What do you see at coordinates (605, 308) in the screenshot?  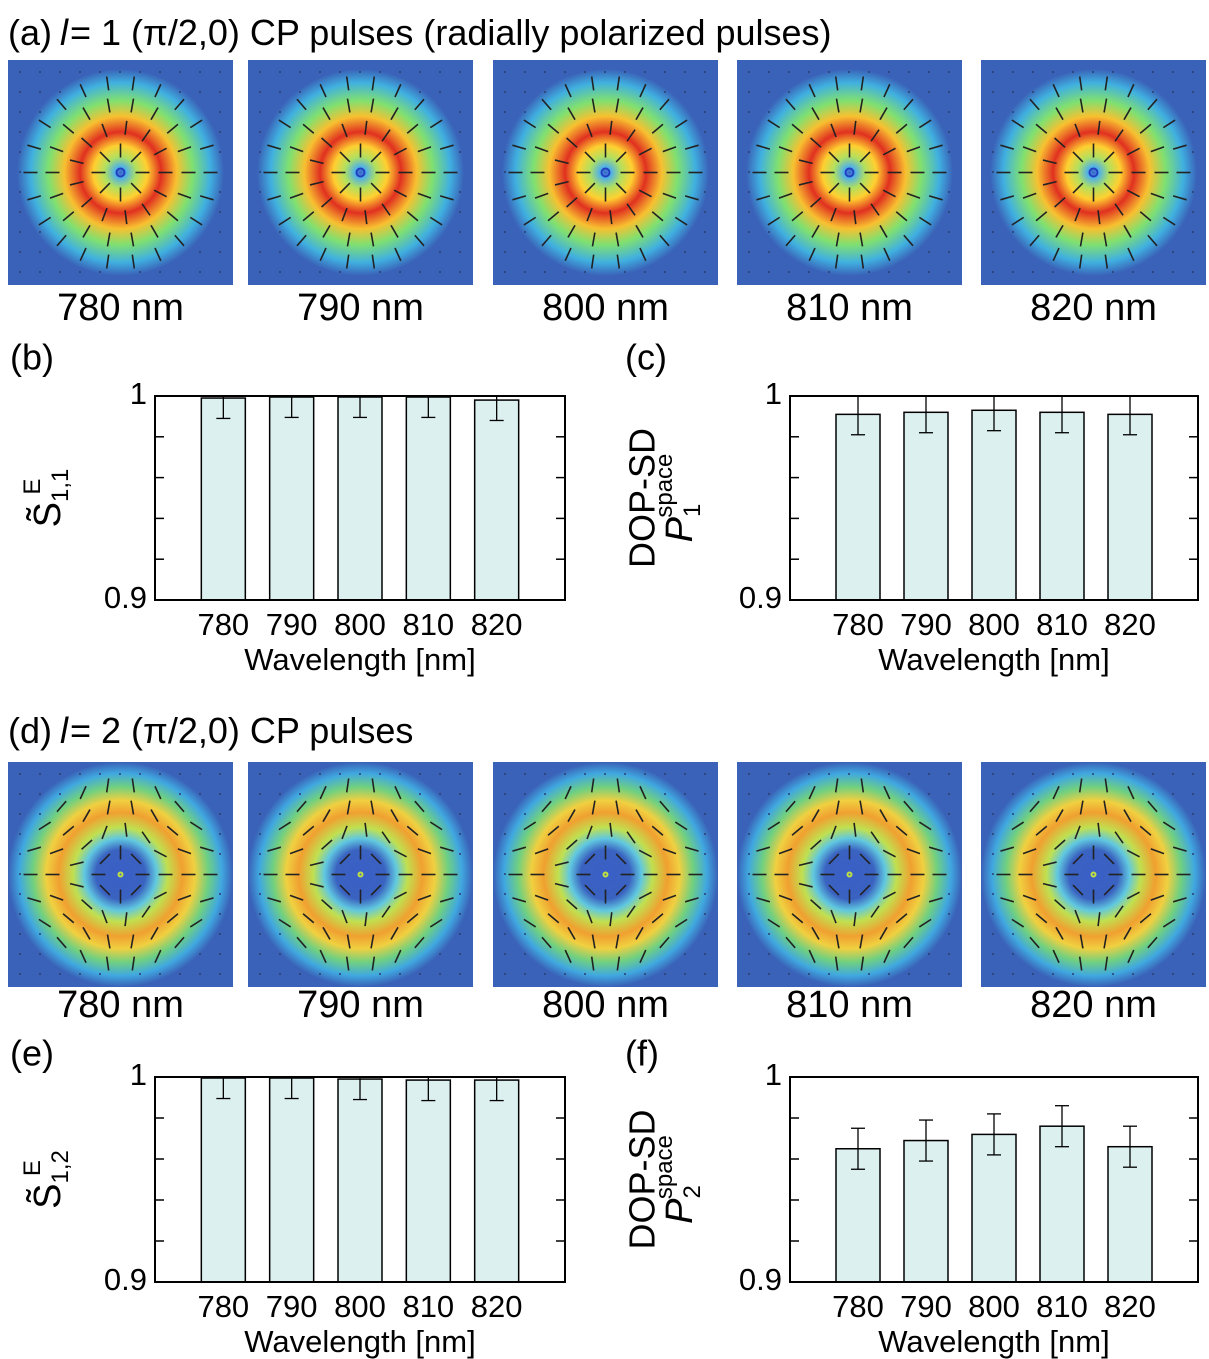 I see `image-label: 800 nm` at bounding box center [605, 308].